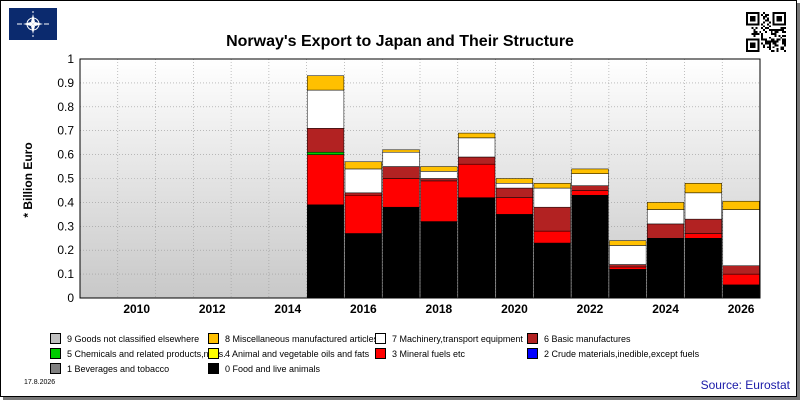 This screenshot has width=800, height=400. I want to click on legend-item: 0 Food and live animals, so click(264, 368).